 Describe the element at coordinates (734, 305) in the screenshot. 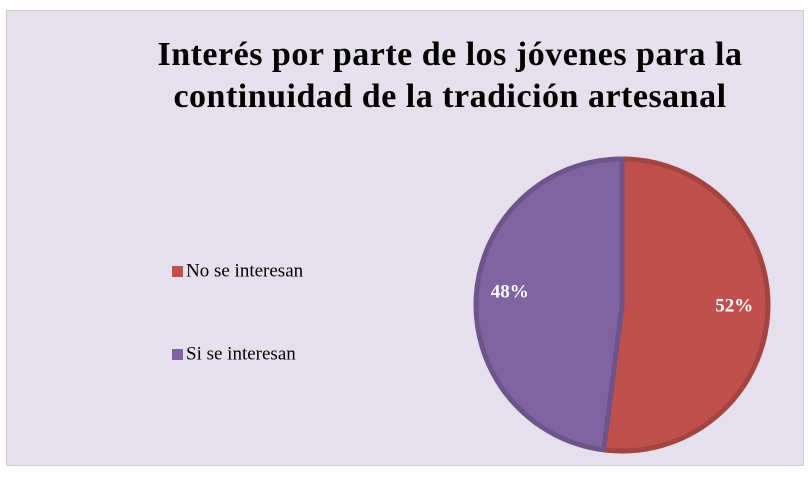

I see `data-label: 52%` at that location.